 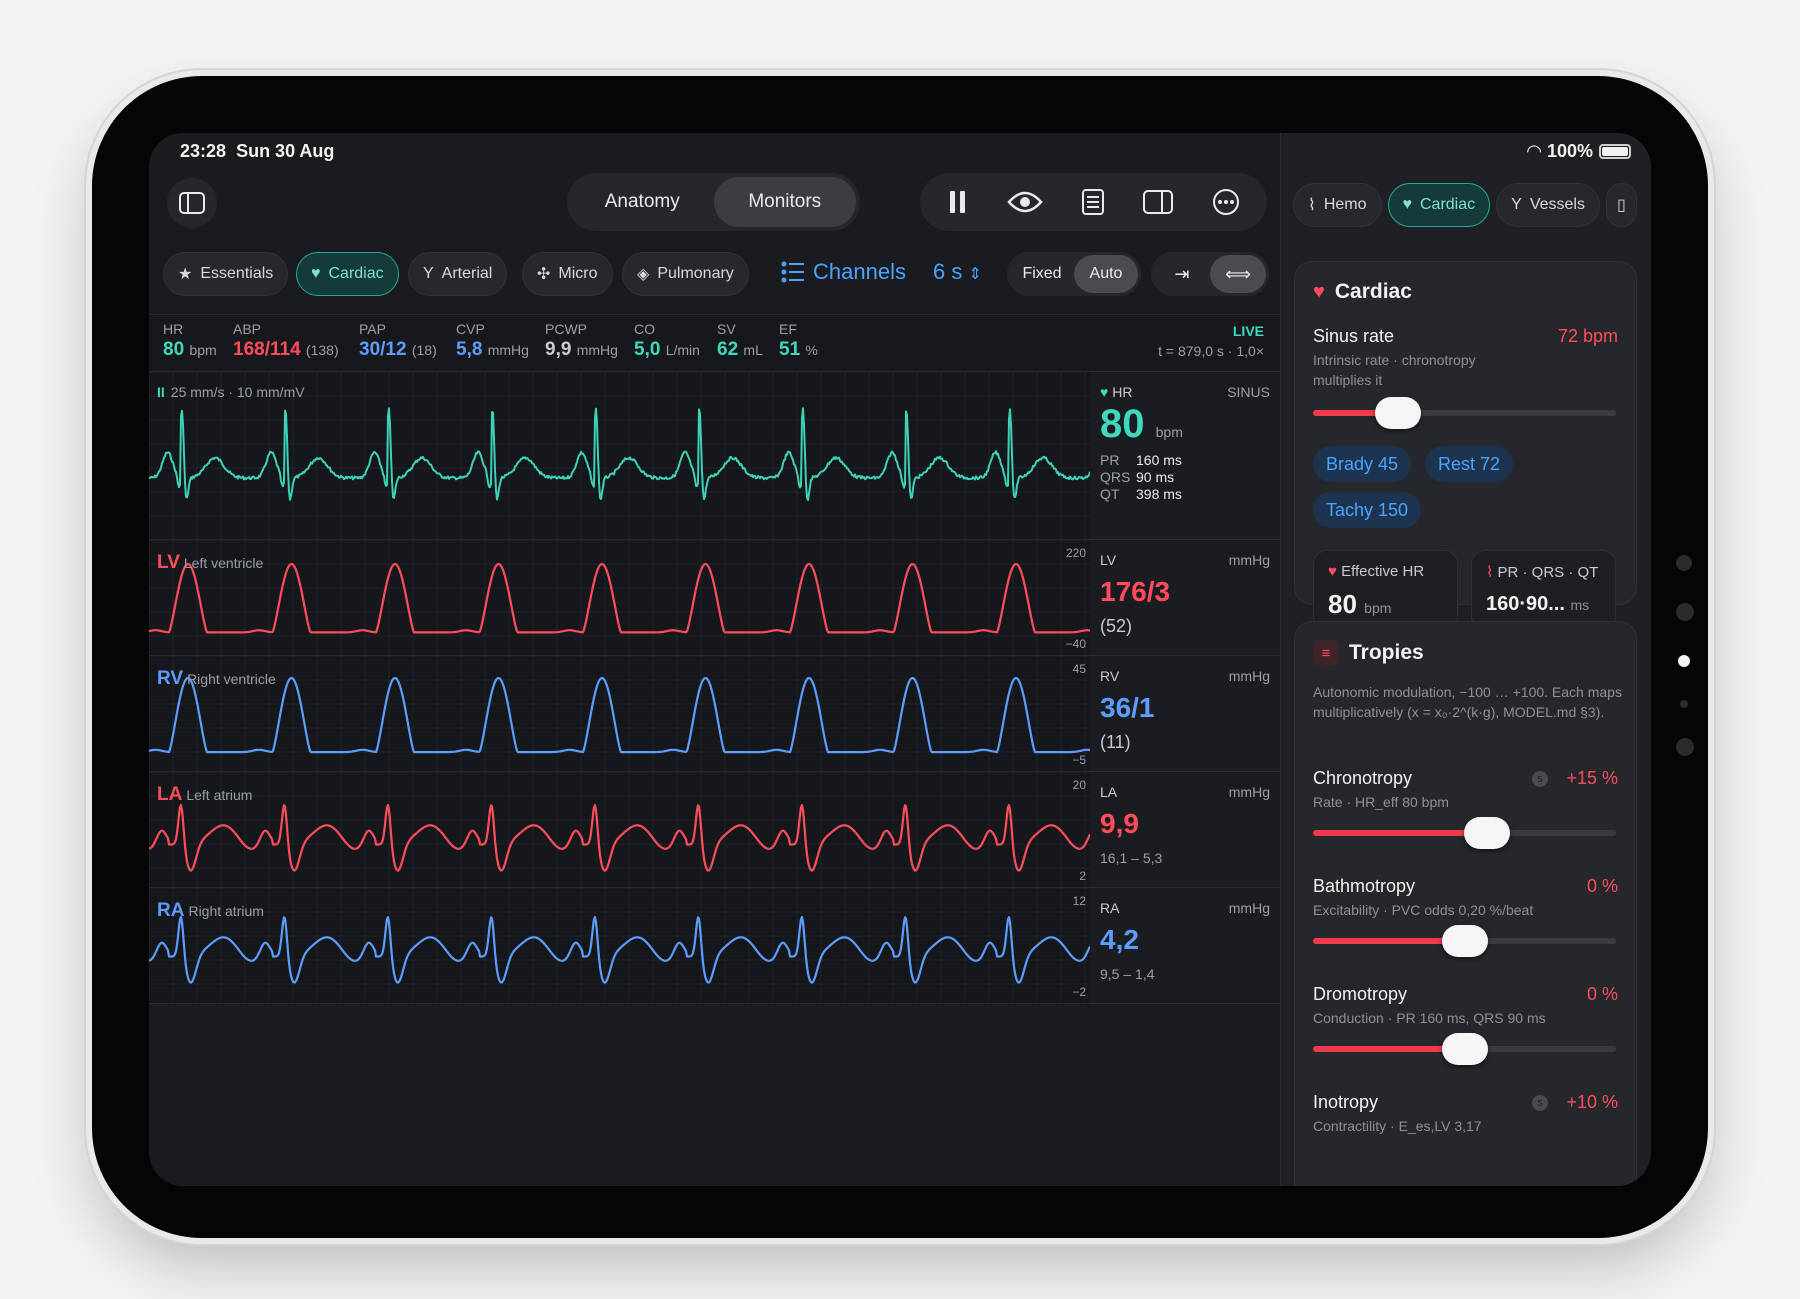 I want to click on scale-min: 2, so click(x=1082, y=876).